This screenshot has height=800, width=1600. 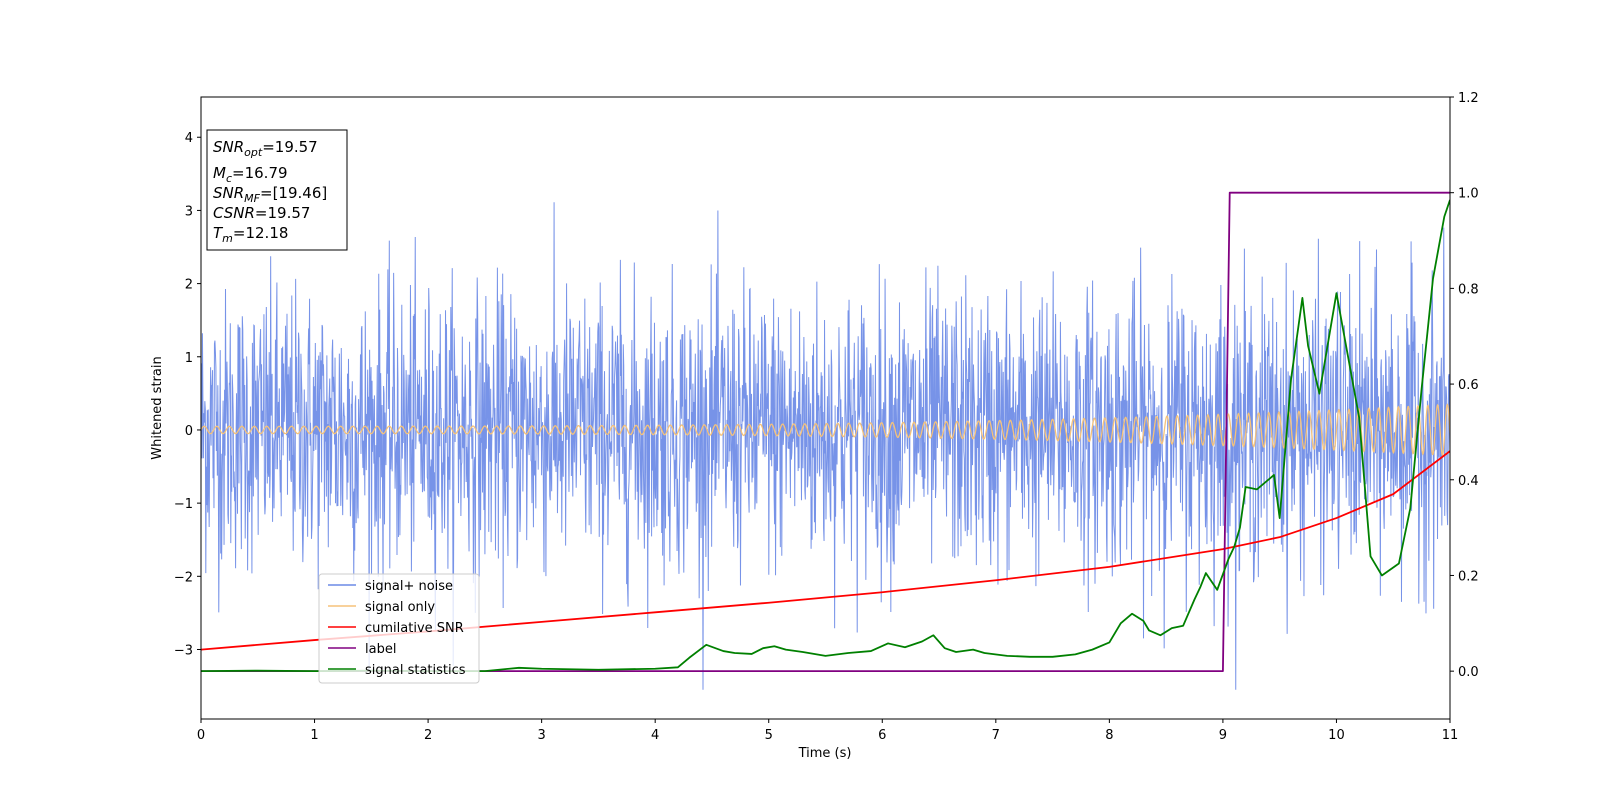 What do you see at coordinates (1468, 576) in the screenshot?
I see `y-right-tick-label: 0.2` at bounding box center [1468, 576].